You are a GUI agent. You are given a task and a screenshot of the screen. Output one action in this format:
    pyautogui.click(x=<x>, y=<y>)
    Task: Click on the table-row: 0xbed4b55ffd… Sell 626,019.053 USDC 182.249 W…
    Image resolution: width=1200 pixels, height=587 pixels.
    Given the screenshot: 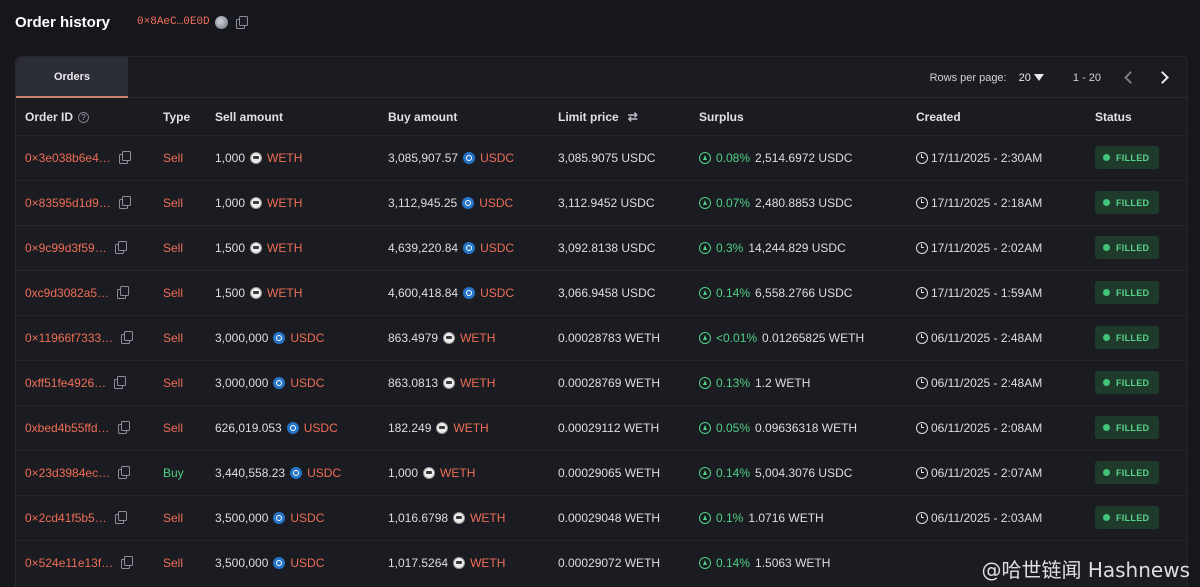 What is the action you would take?
    pyautogui.click(x=601, y=427)
    